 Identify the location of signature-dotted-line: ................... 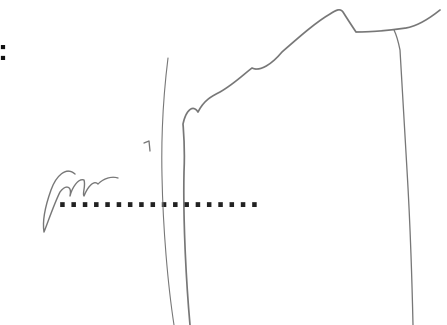
(160, 196).